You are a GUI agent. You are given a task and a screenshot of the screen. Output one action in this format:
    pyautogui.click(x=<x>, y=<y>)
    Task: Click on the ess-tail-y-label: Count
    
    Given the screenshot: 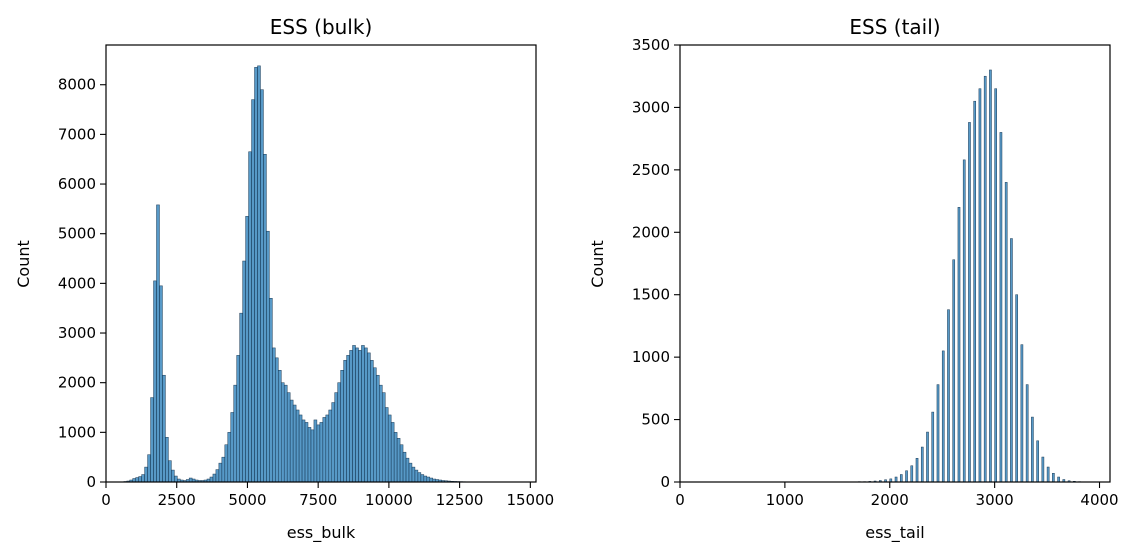 What is the action you would take?
    pyautogui.click(x=597, y=264)
    